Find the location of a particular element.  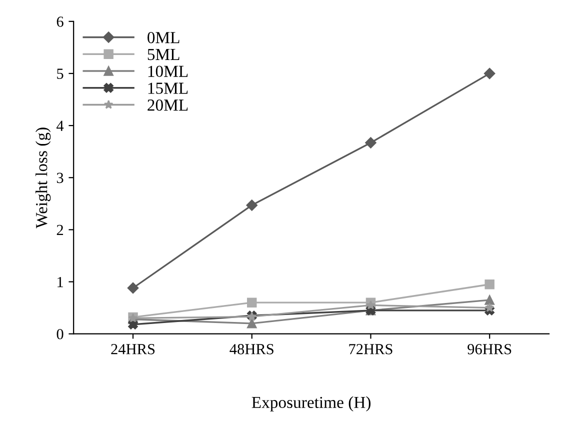

x-tick-label: 24HRS is located at coordinates (133, 349).